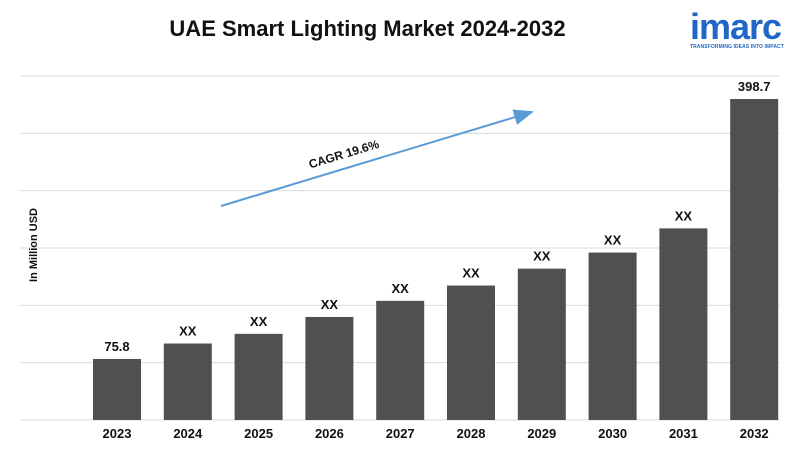 This screenshot has height=450, width=800. I want to click on bar-2029, so click(541, 344).